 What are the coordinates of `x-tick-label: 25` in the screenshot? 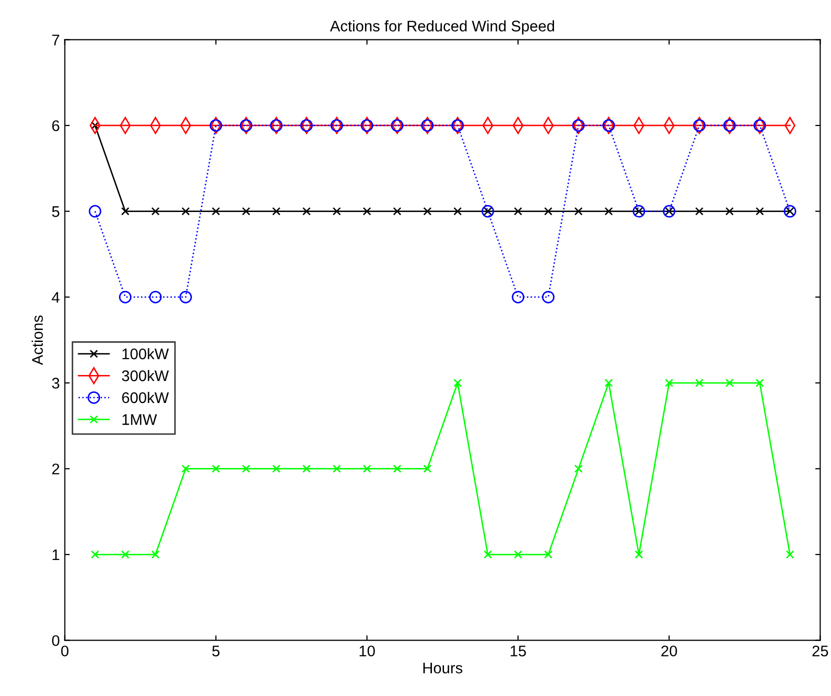 It's located at (820, 651).